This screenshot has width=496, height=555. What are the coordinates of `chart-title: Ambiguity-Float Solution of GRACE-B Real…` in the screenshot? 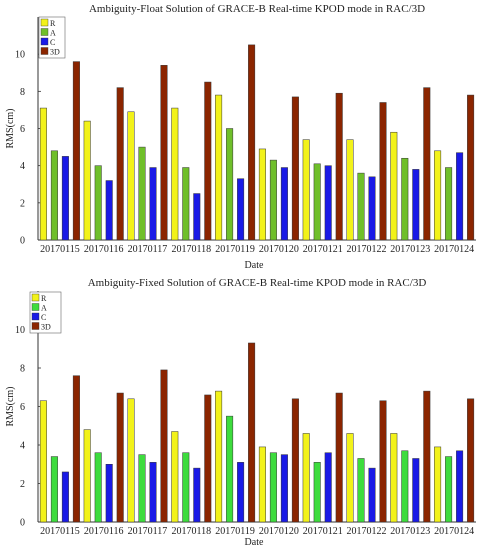 It's located at (257, 9).